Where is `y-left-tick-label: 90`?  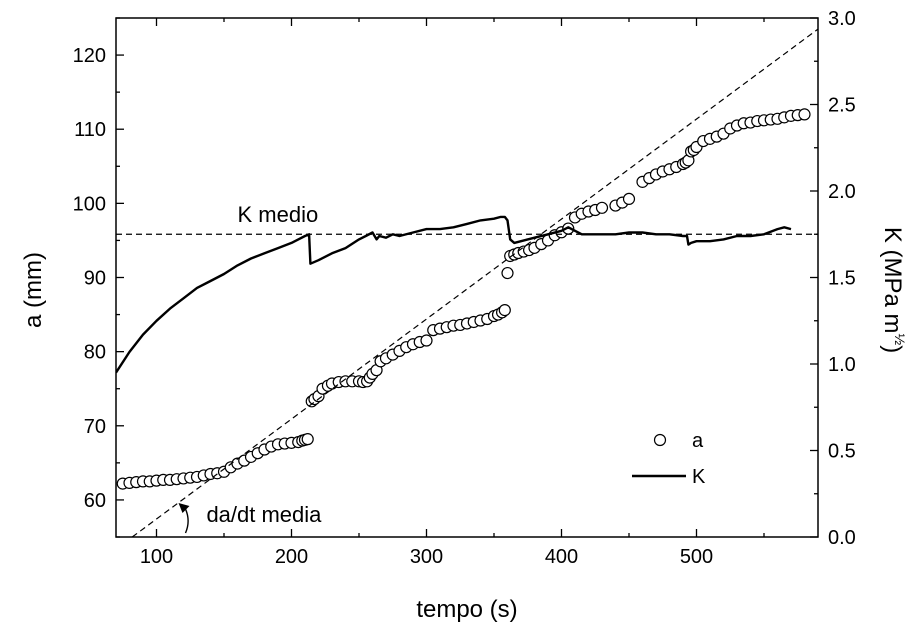 y-left-tick-label: 90 is located at coordinates (95, 279).